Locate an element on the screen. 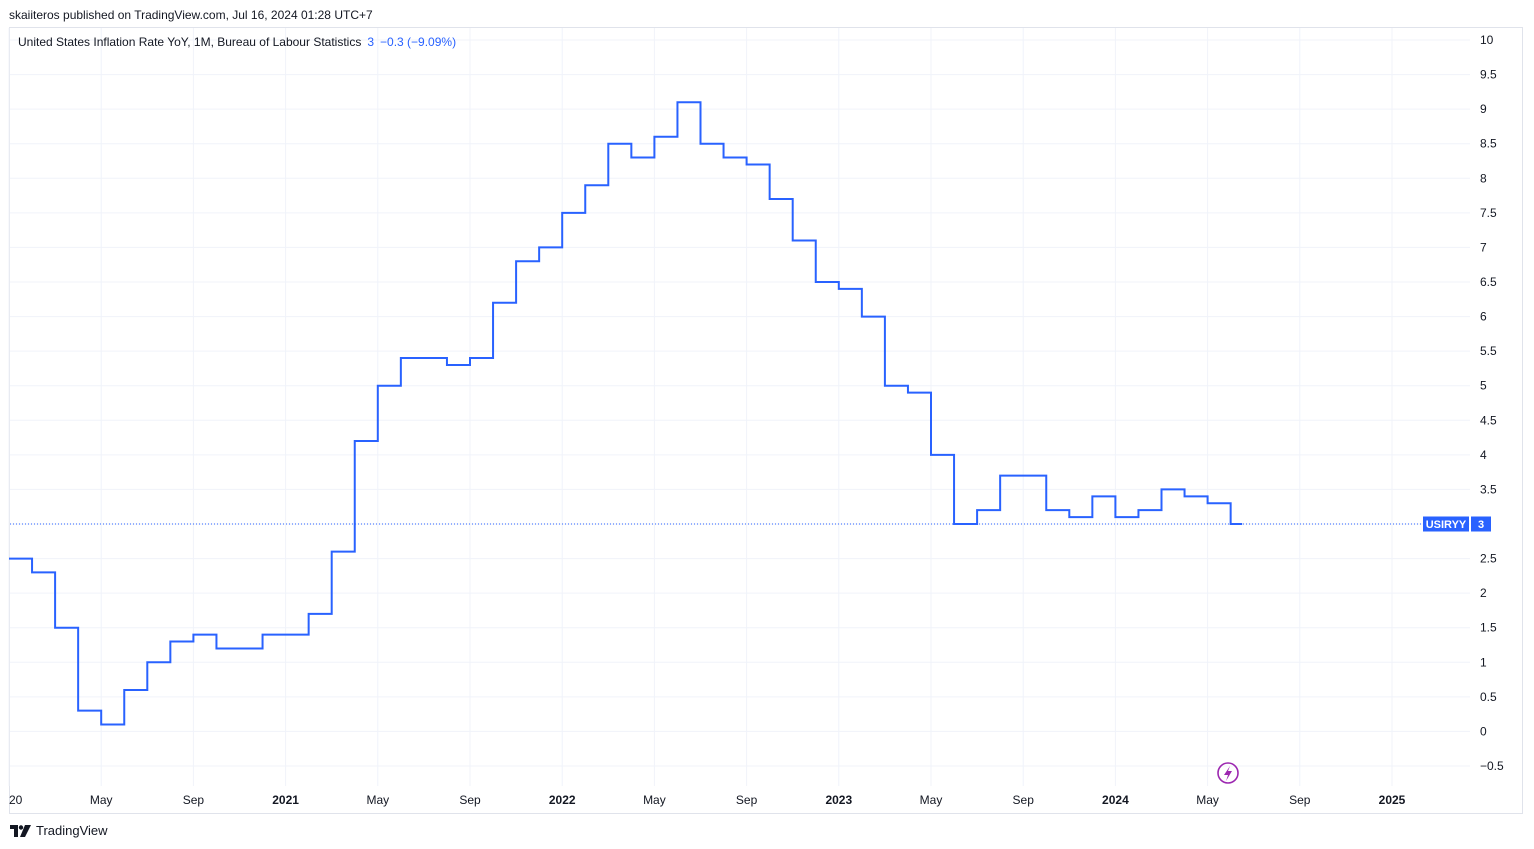  x-tick-label: 2022 is located at coordinates (562, 800).